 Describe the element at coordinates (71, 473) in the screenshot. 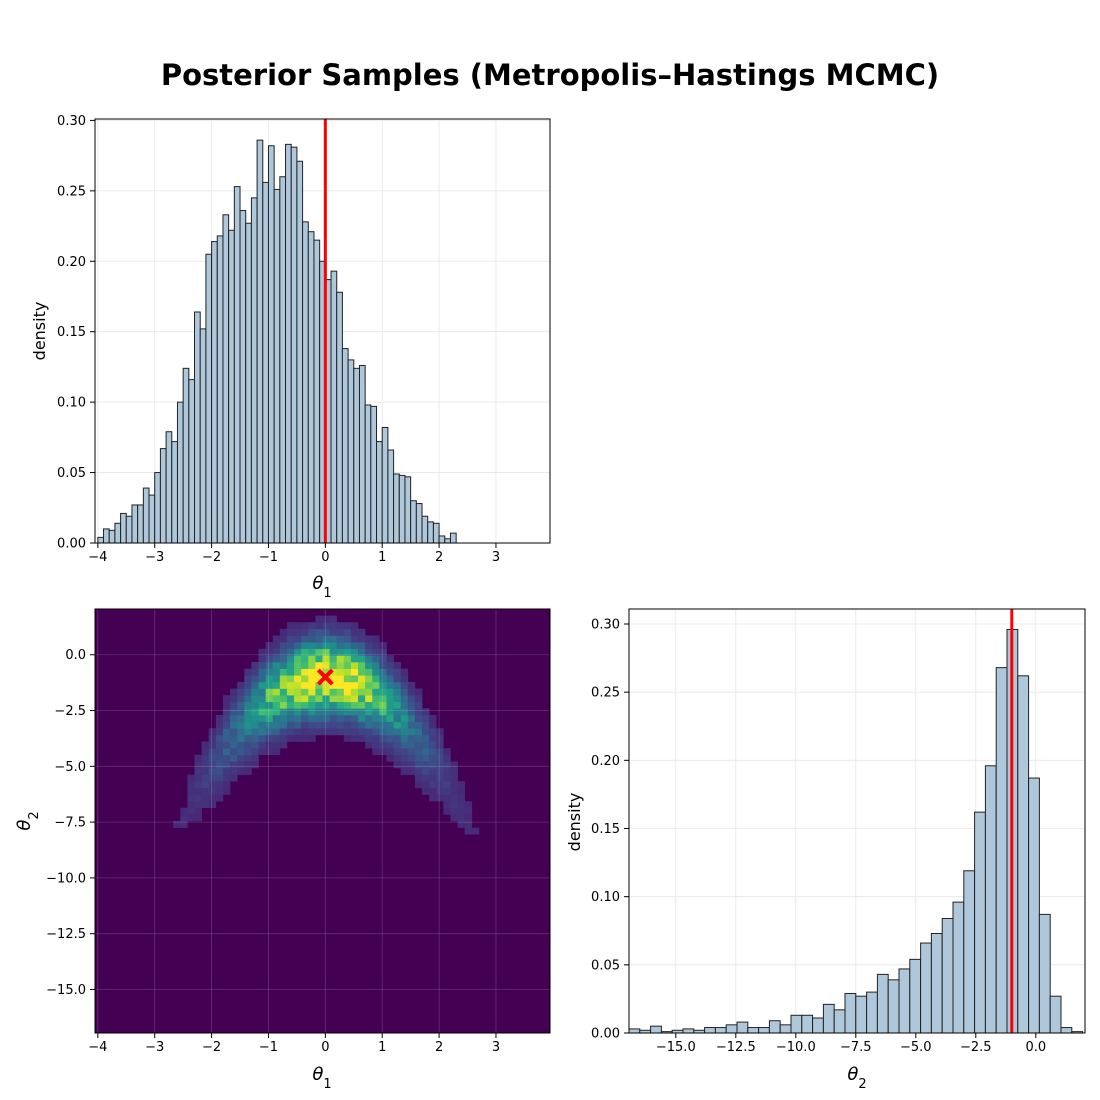

I see `y-tick-label: 0.05` at that location.